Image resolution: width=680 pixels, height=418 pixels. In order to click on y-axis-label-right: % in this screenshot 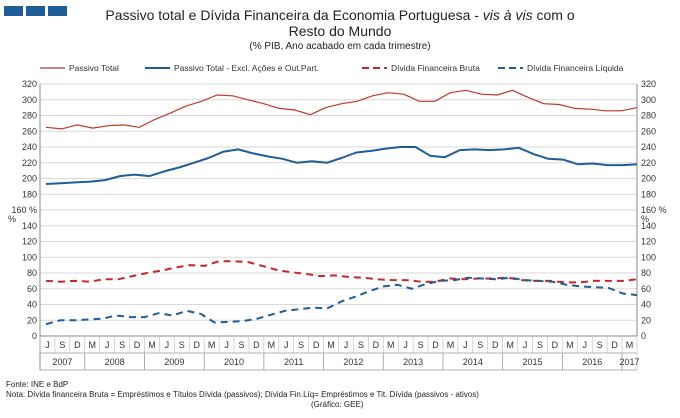, I will do `click(645, 219)`.